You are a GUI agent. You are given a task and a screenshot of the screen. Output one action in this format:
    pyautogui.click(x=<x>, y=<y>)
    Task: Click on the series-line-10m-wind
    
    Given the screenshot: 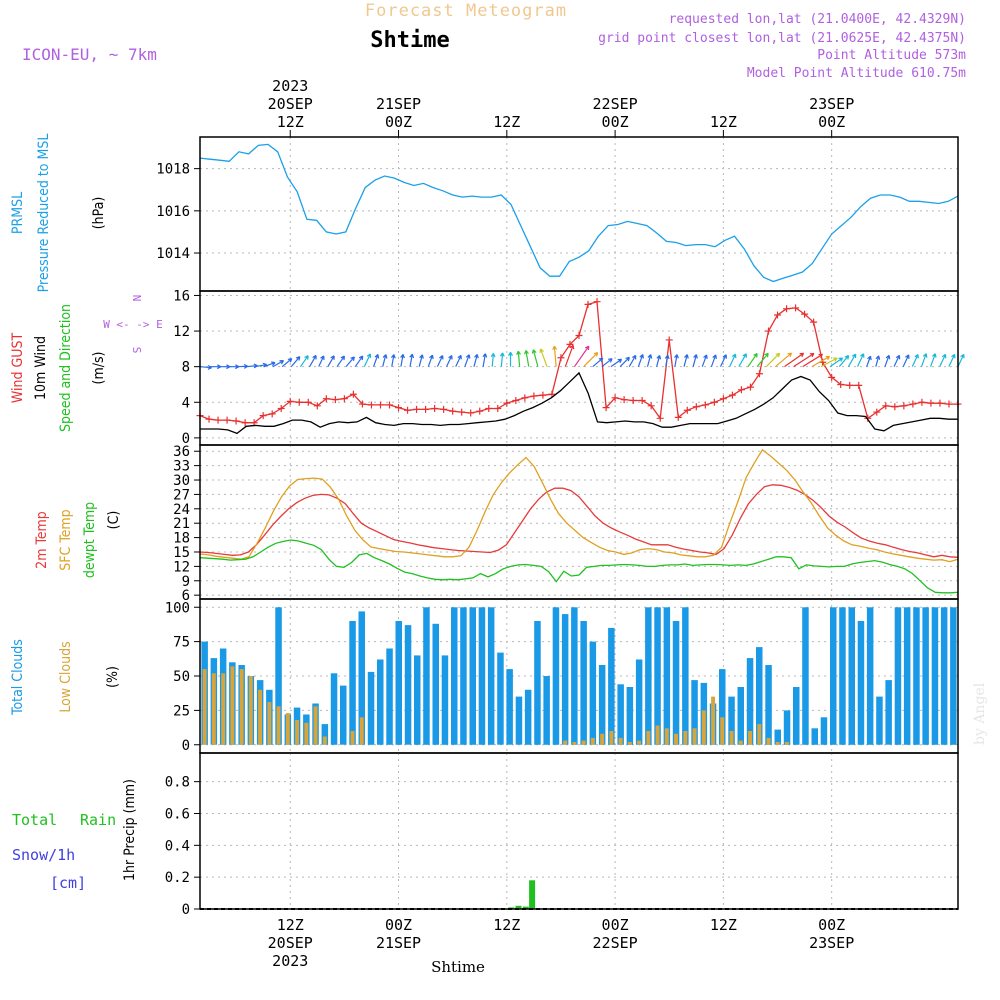 What is the action you would take?
    pyautogui.click(x=579, y=403)
    